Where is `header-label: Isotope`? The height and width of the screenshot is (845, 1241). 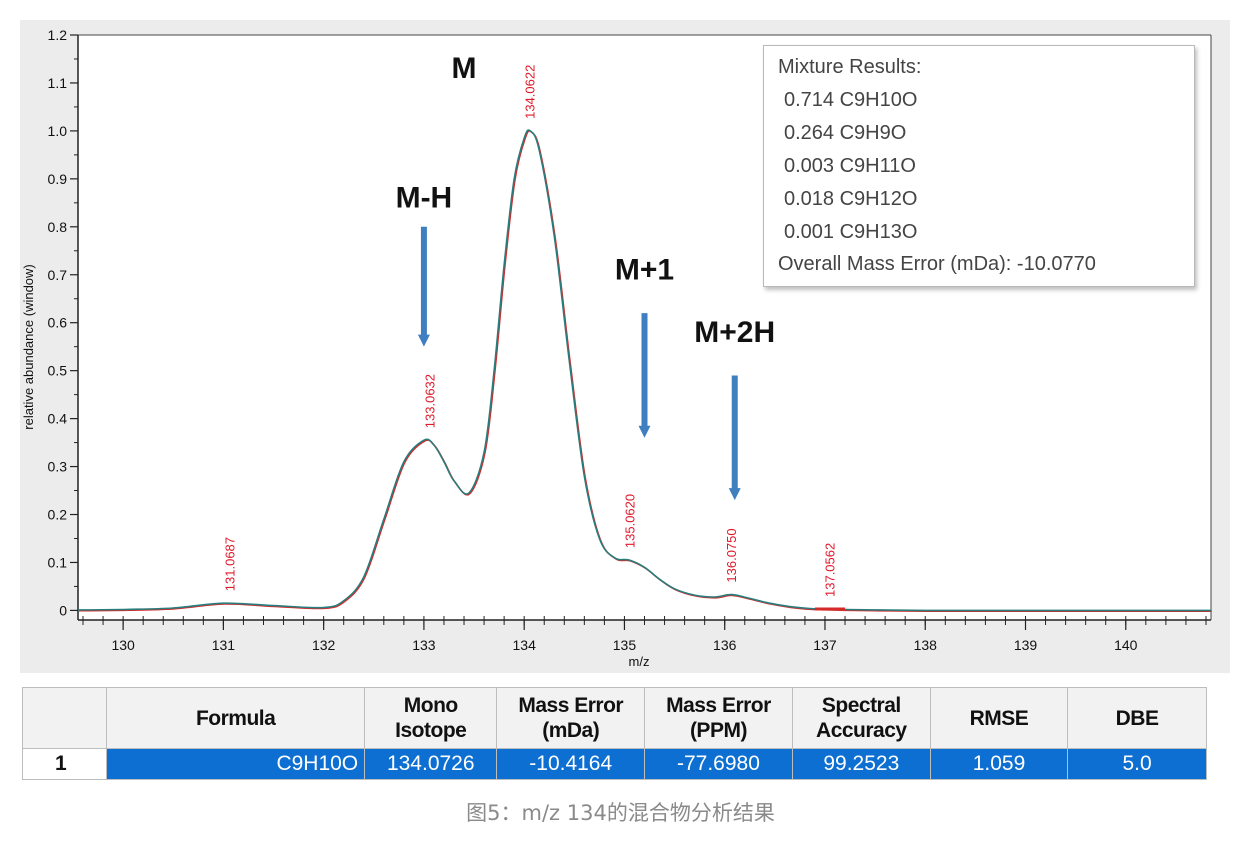
header-label: Isotope is located at coordinates (431, 730).